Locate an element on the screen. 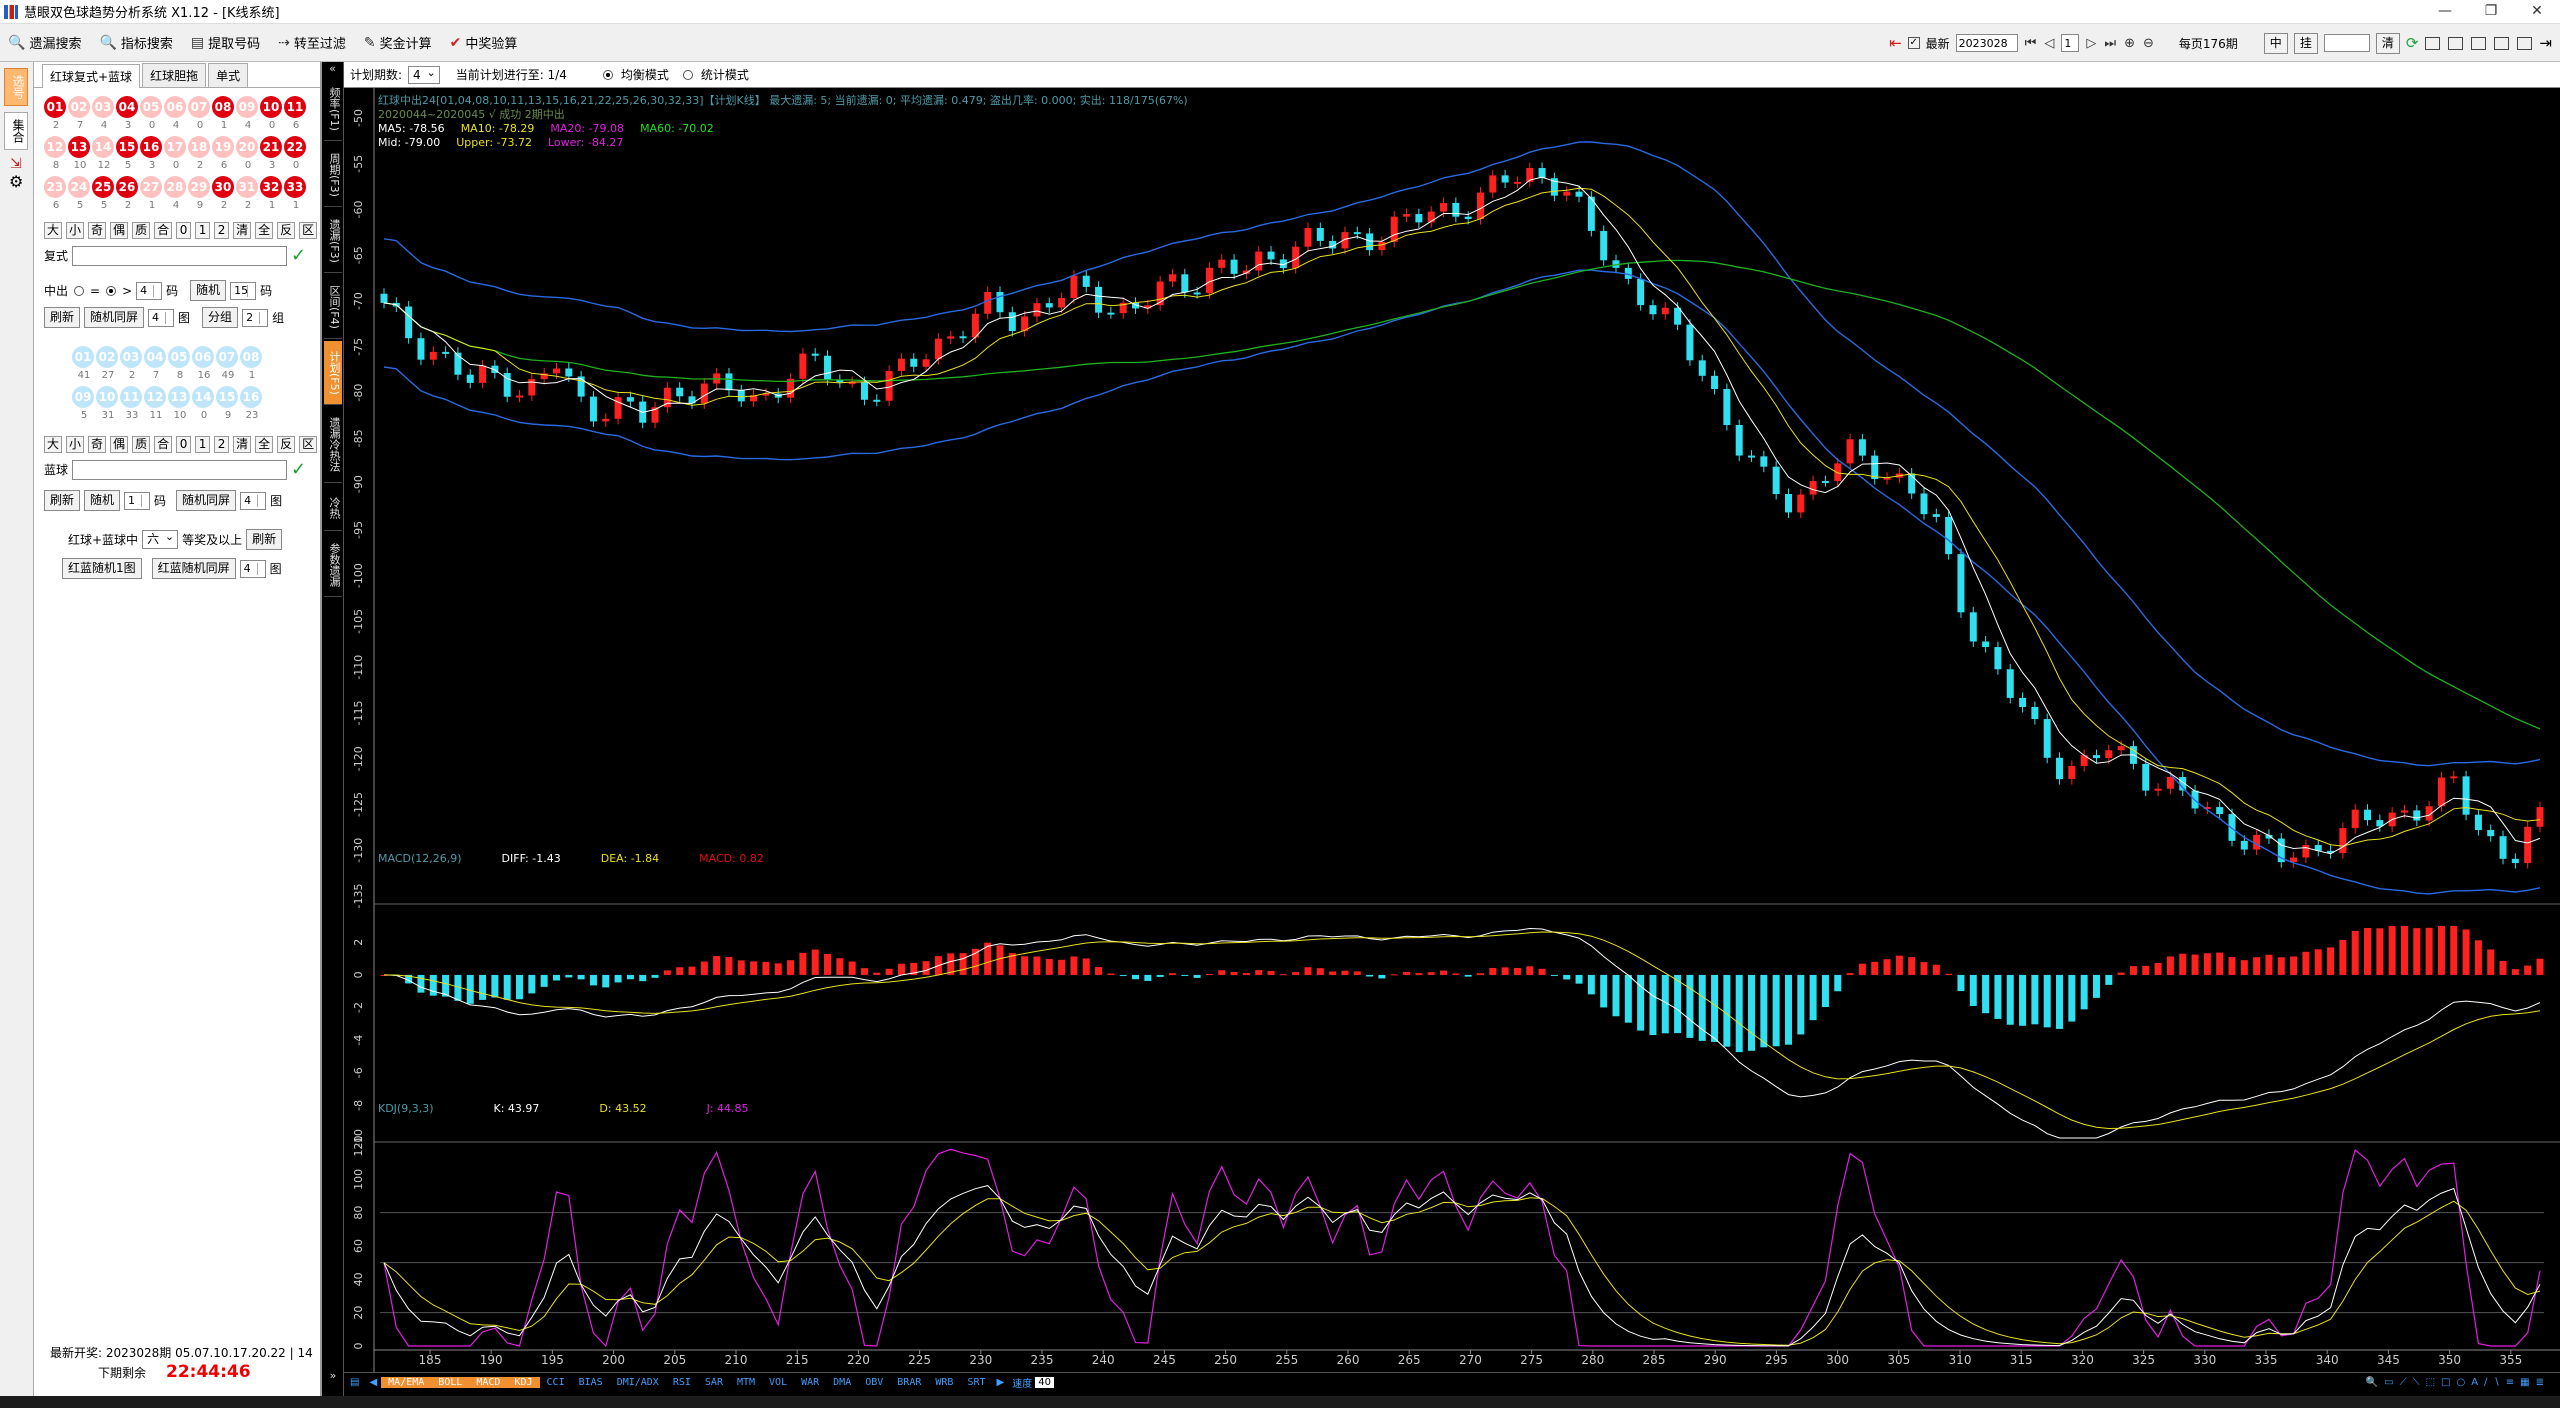  blue-ball: 03 is located at coordinates (131, 357).